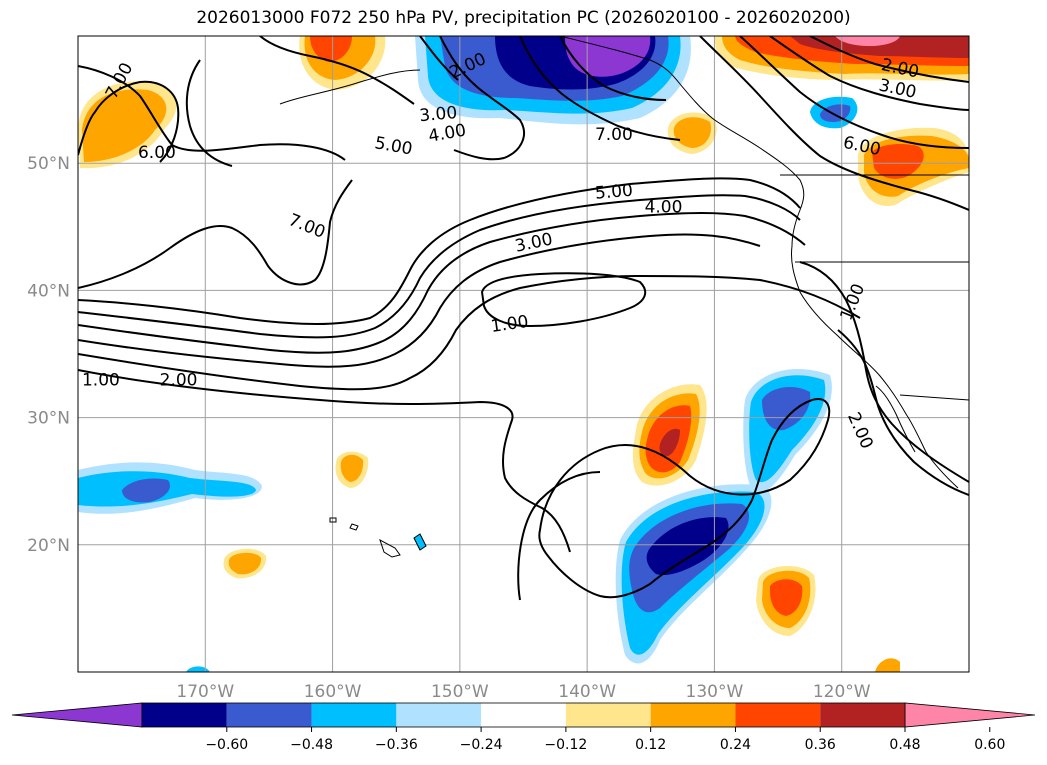  Describe the element at coordinates (342, 63) in the screenshot. I see `precip-positive-nw-top` at that location.